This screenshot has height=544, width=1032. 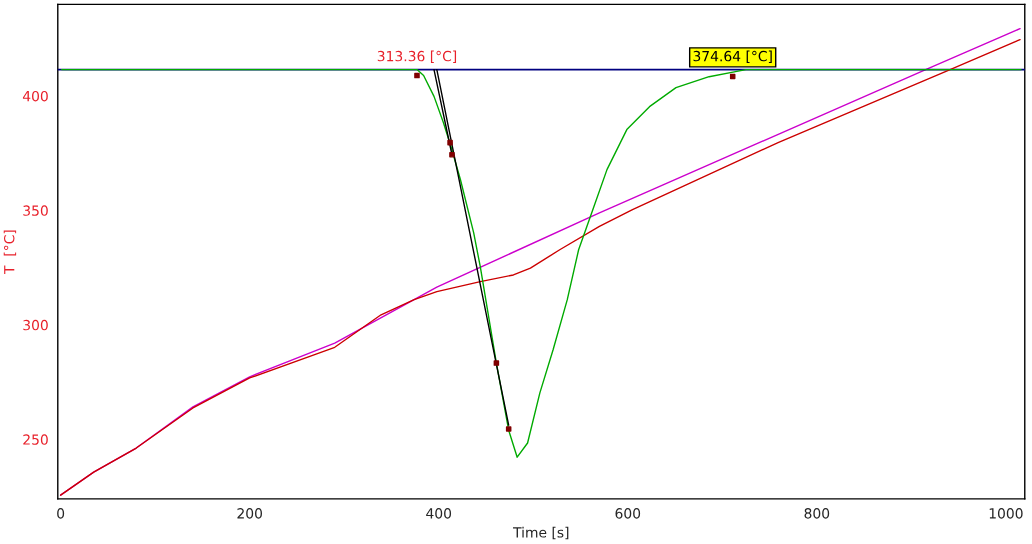 What do you see at coordinates (417, 56) in the screenshot?
I see `annotation: 313.36 [°C]` at bounding box center [417, 56].